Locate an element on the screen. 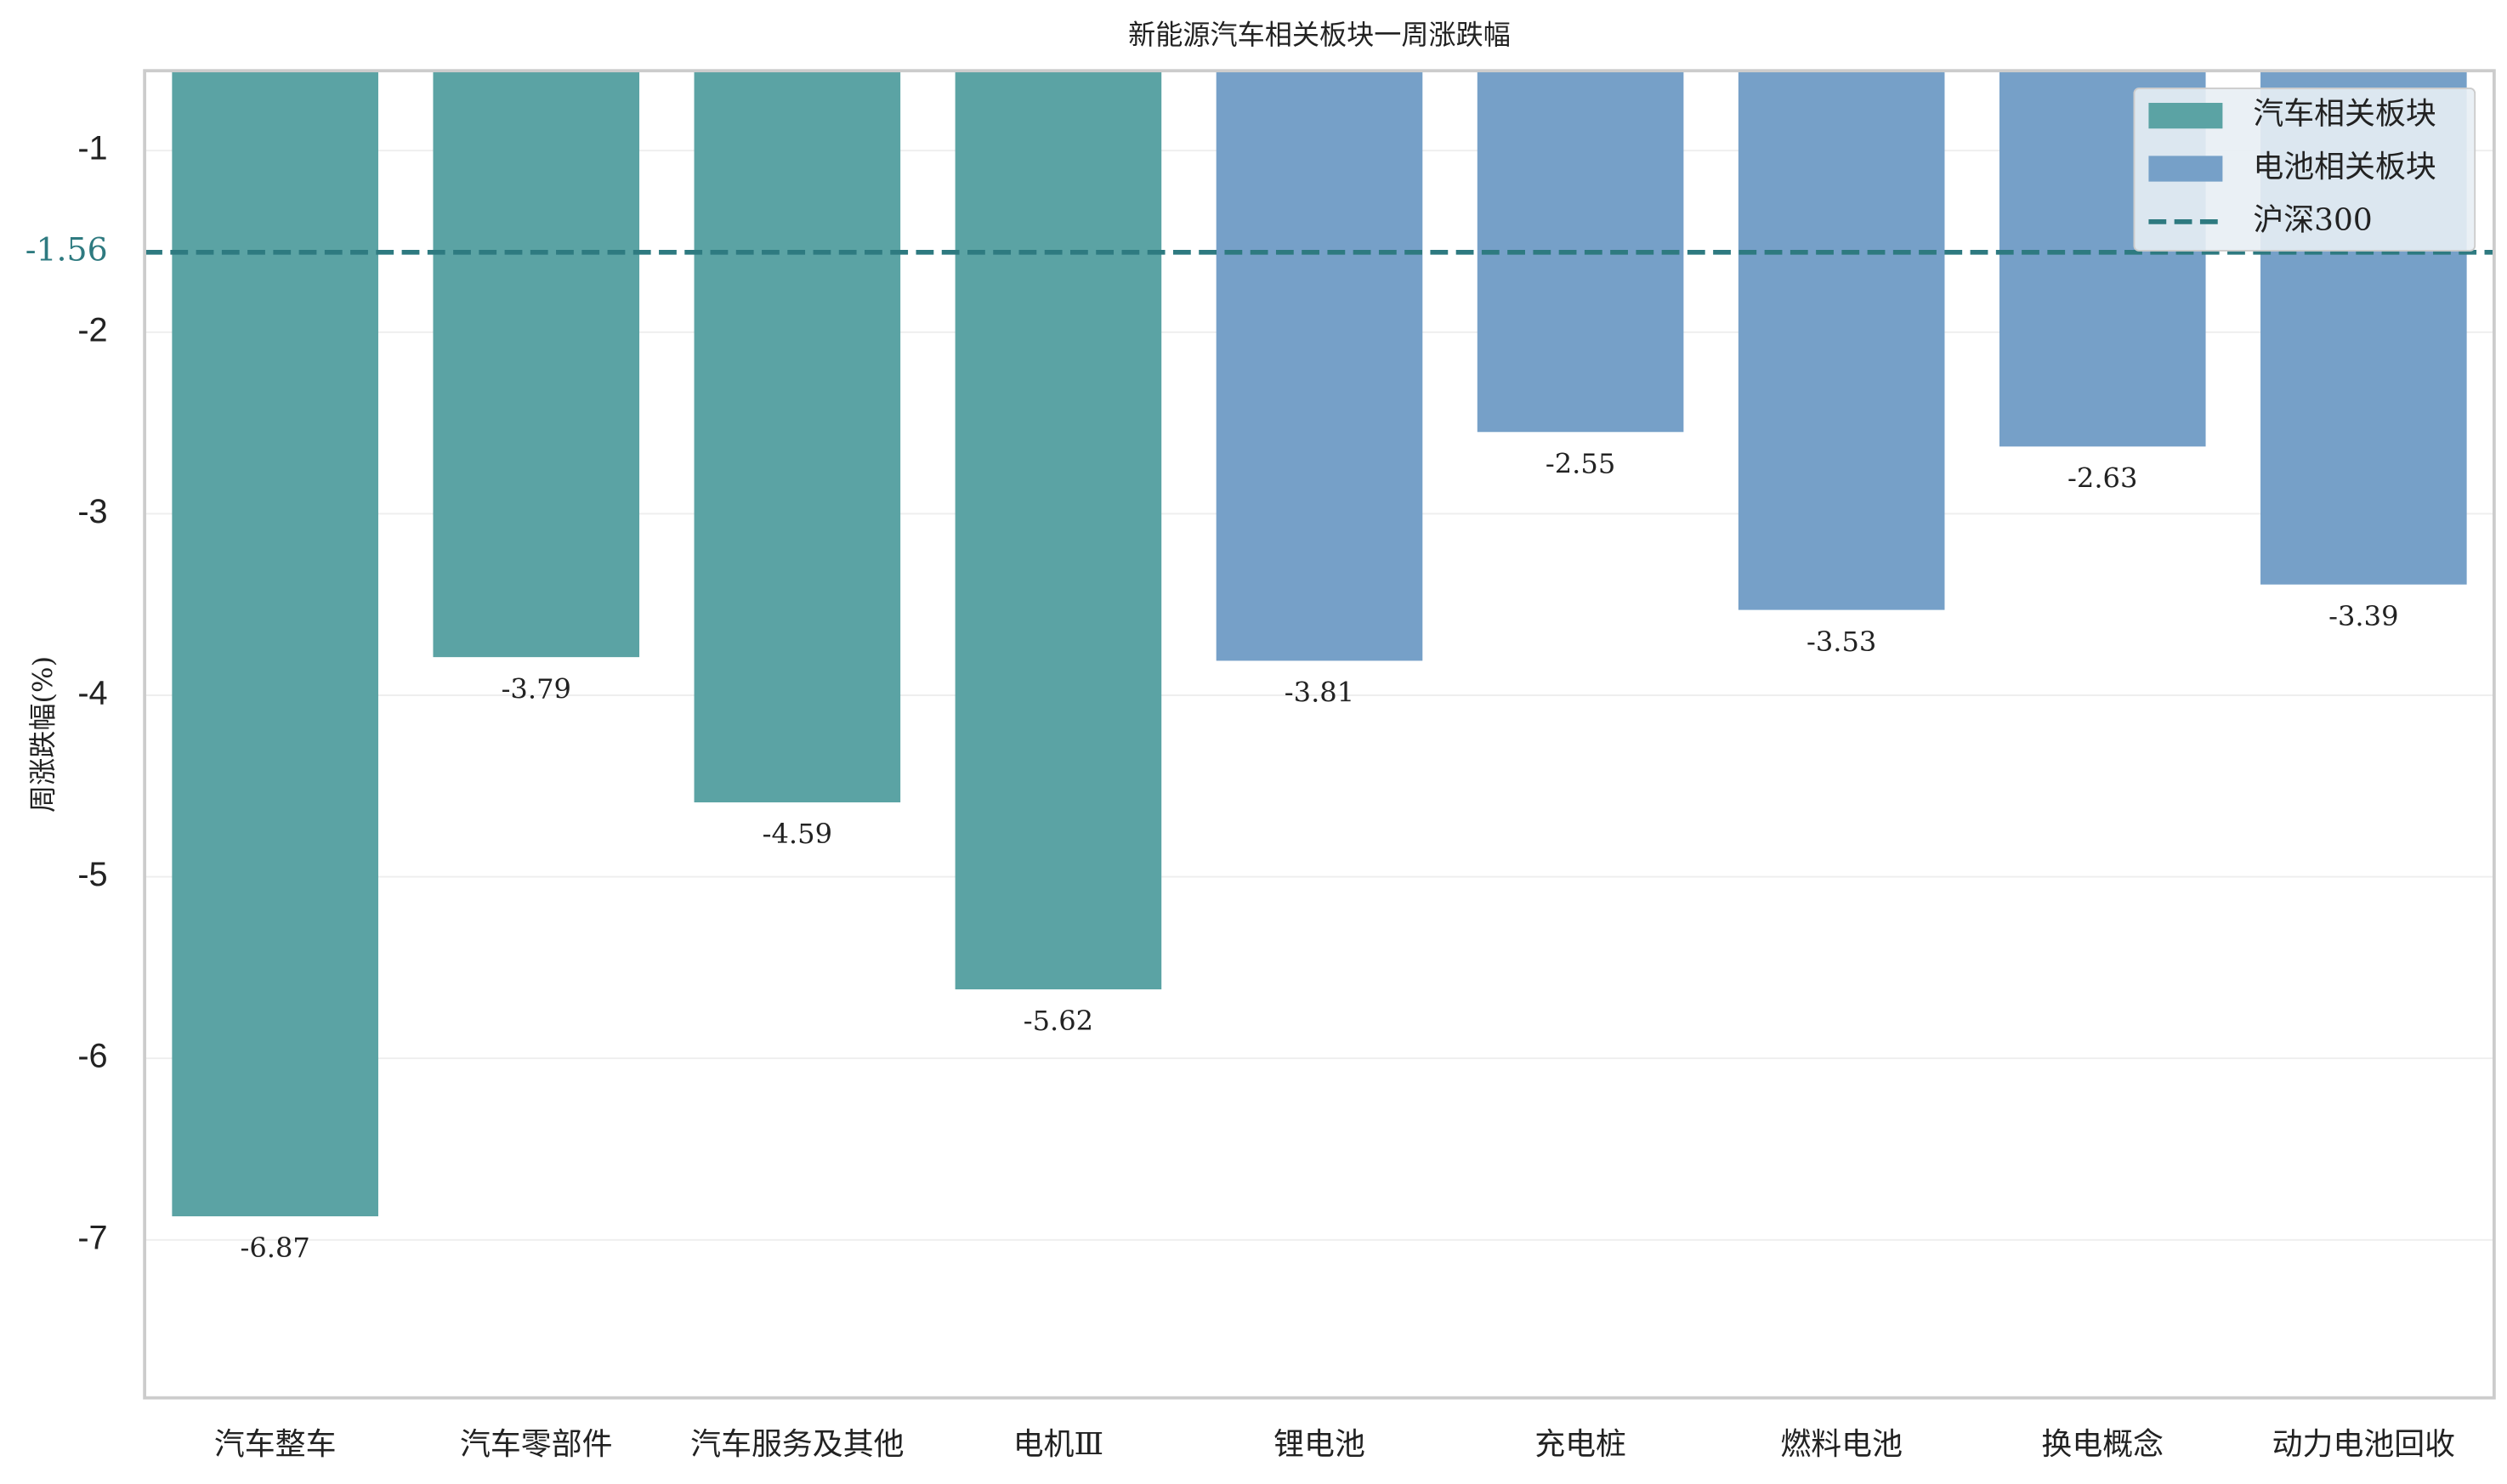 Image resolution: width=2507 pixels, height=1484 pixels. x-tick-label: 燃料电池 is located at coordinates (1842, 1444).